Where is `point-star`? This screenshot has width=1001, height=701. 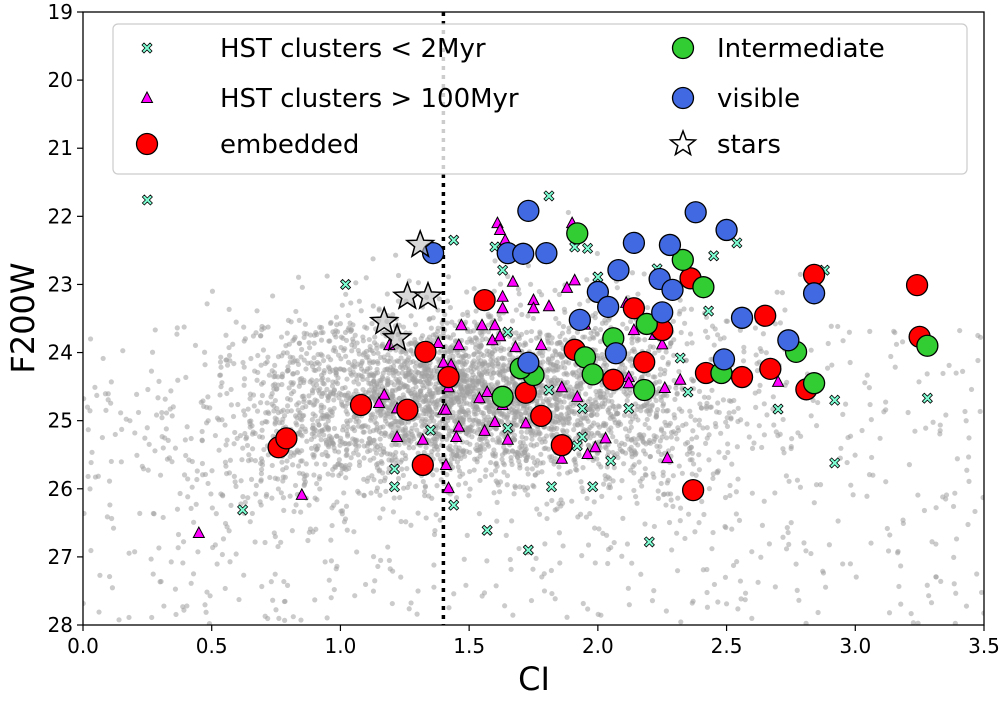
point-star is located at coordinates (428, 295).